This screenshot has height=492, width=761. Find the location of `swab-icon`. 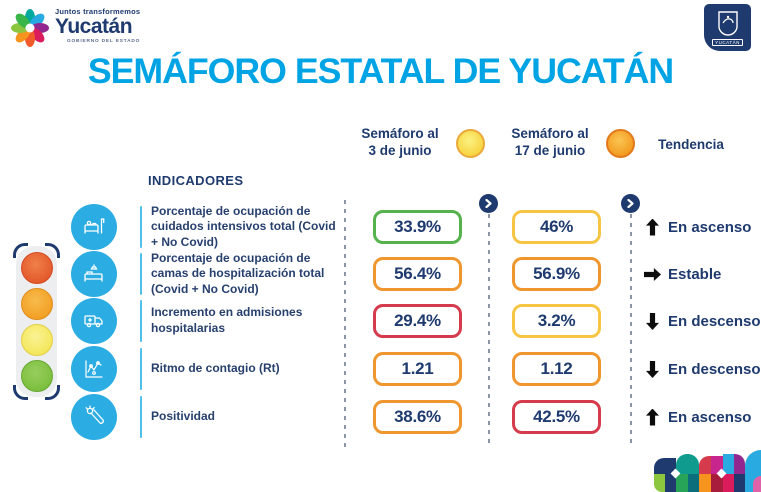

swab-icon is located at coordinates (94, 417).